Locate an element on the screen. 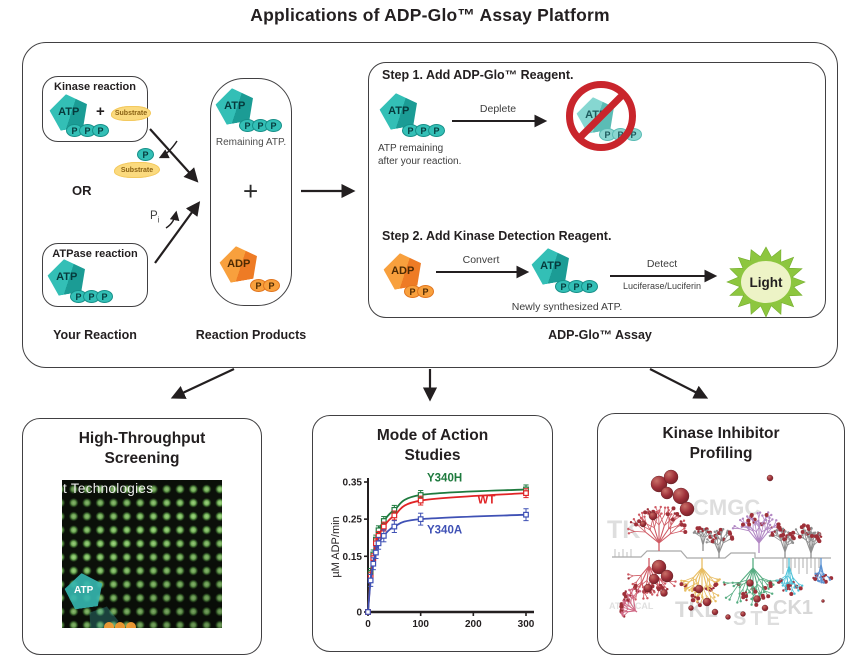 The image size is (860, 672). or-label: OR is located at coordinates (82, 190).